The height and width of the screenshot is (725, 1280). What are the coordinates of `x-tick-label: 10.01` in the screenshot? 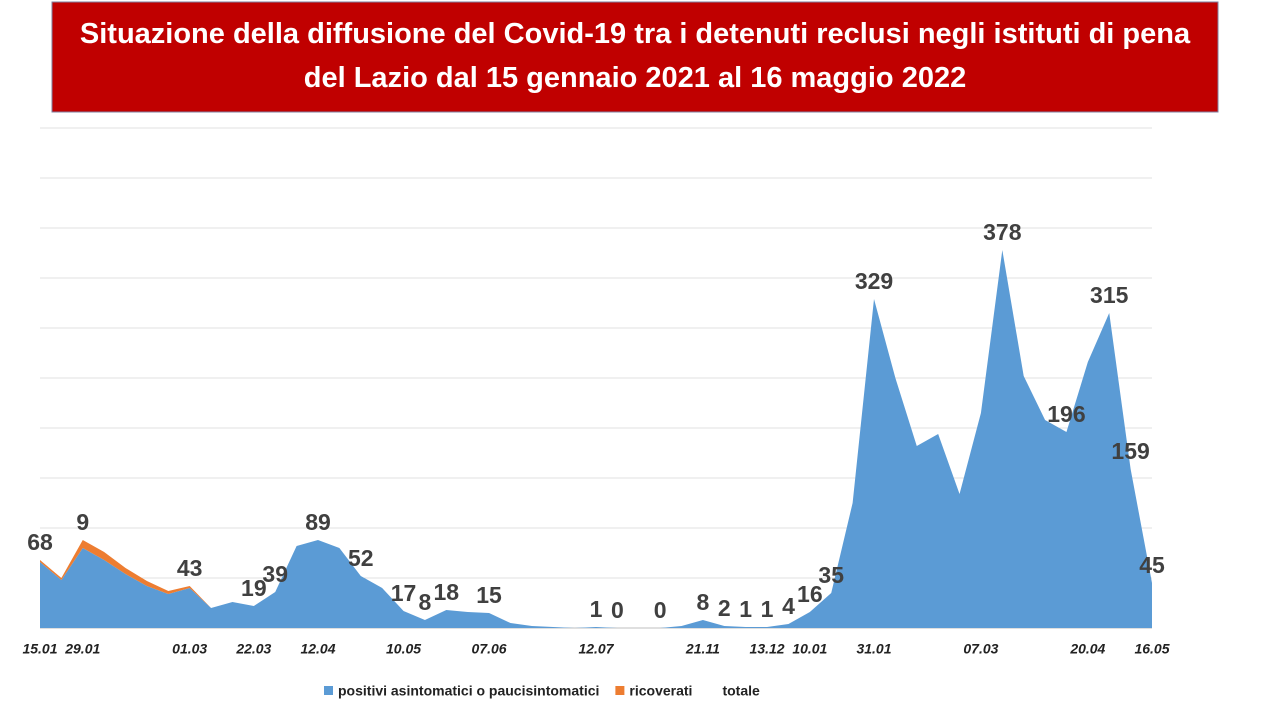 It's located at (809, 649).